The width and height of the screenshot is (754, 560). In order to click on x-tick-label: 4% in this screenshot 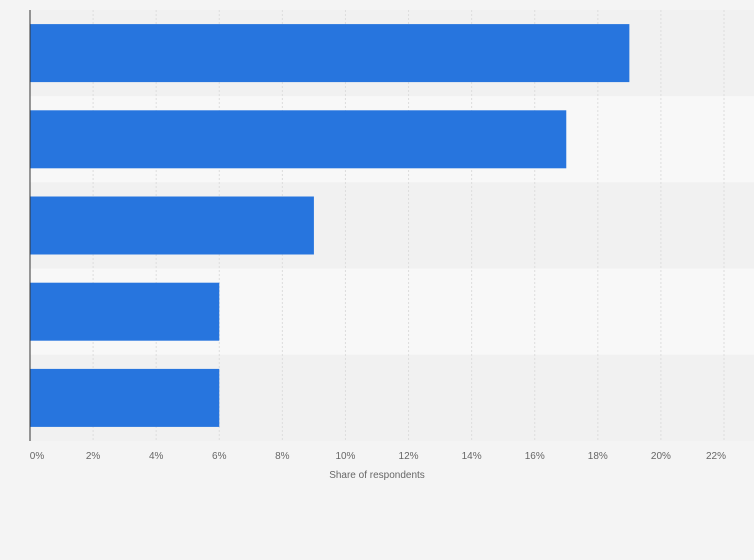, I will do `click(156, 456)`.